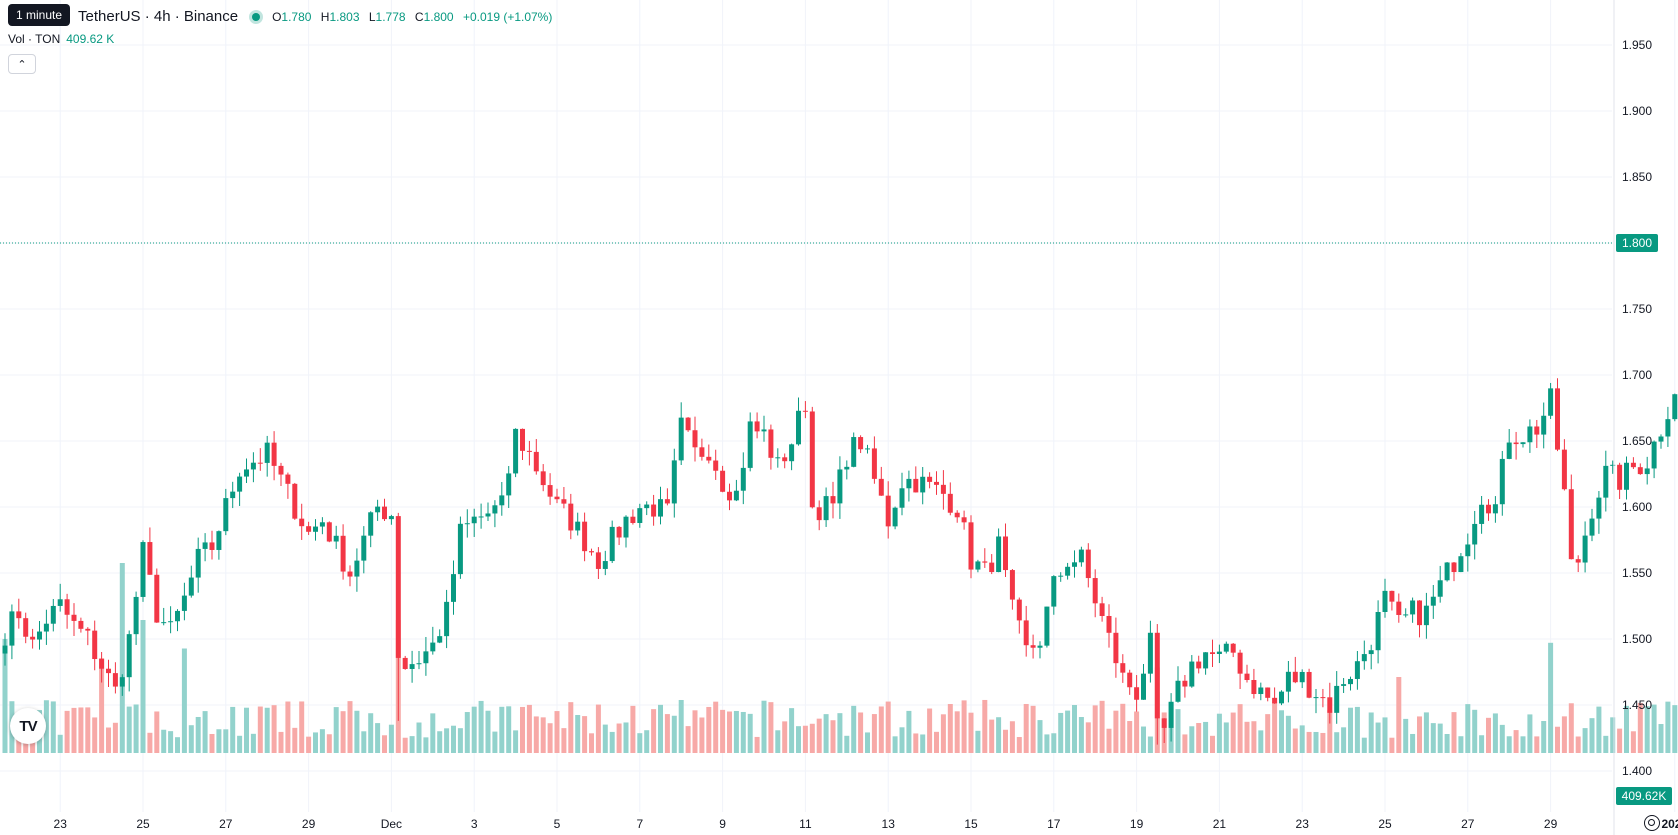 Image resolution: width=1678 pixels, height=835 pixels. Describe the element at coordinates (1637, 45) in the screenshot. I see `y-tick-label: 1.950` at that location.